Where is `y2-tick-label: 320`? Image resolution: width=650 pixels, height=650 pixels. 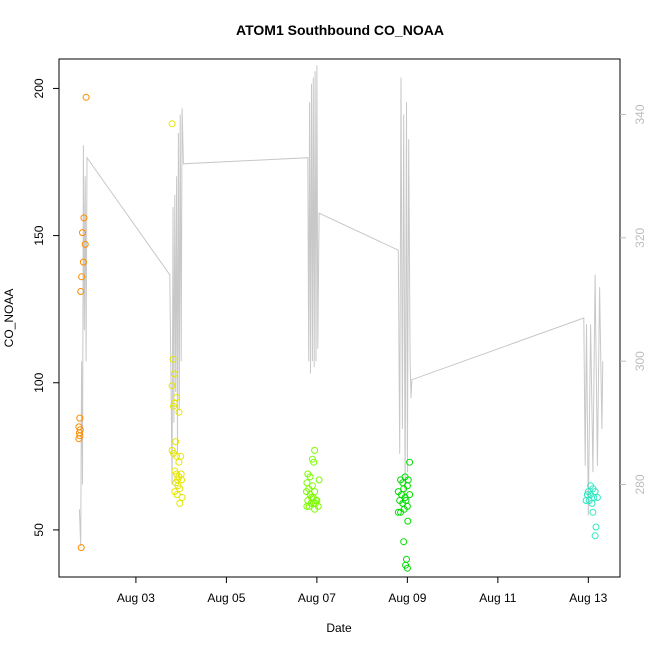 y2-tick-label: 320 is located at coordinates (640, 238).